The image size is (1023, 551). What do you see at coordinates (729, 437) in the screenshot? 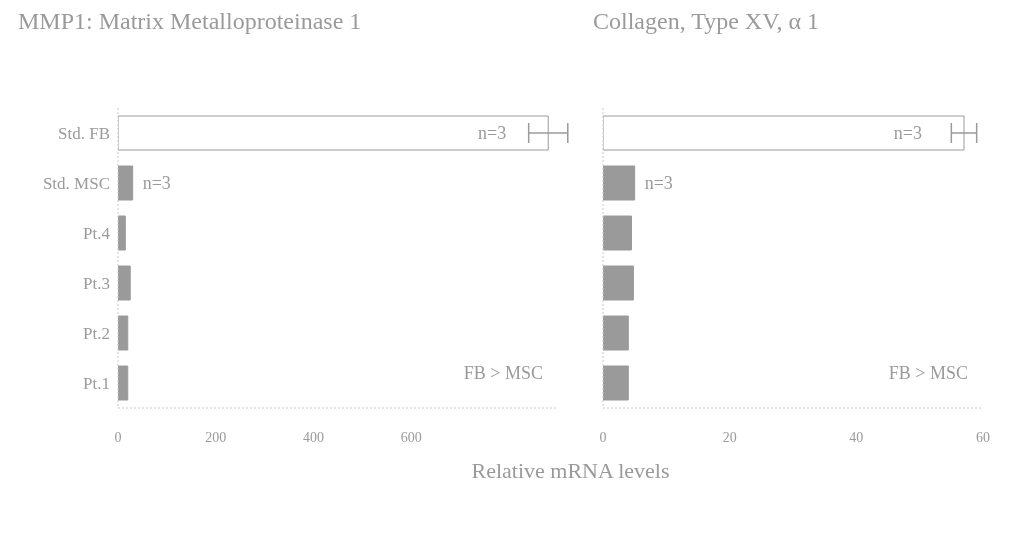
I see `x-tick-label: 20` at bounding box center [729, 437].